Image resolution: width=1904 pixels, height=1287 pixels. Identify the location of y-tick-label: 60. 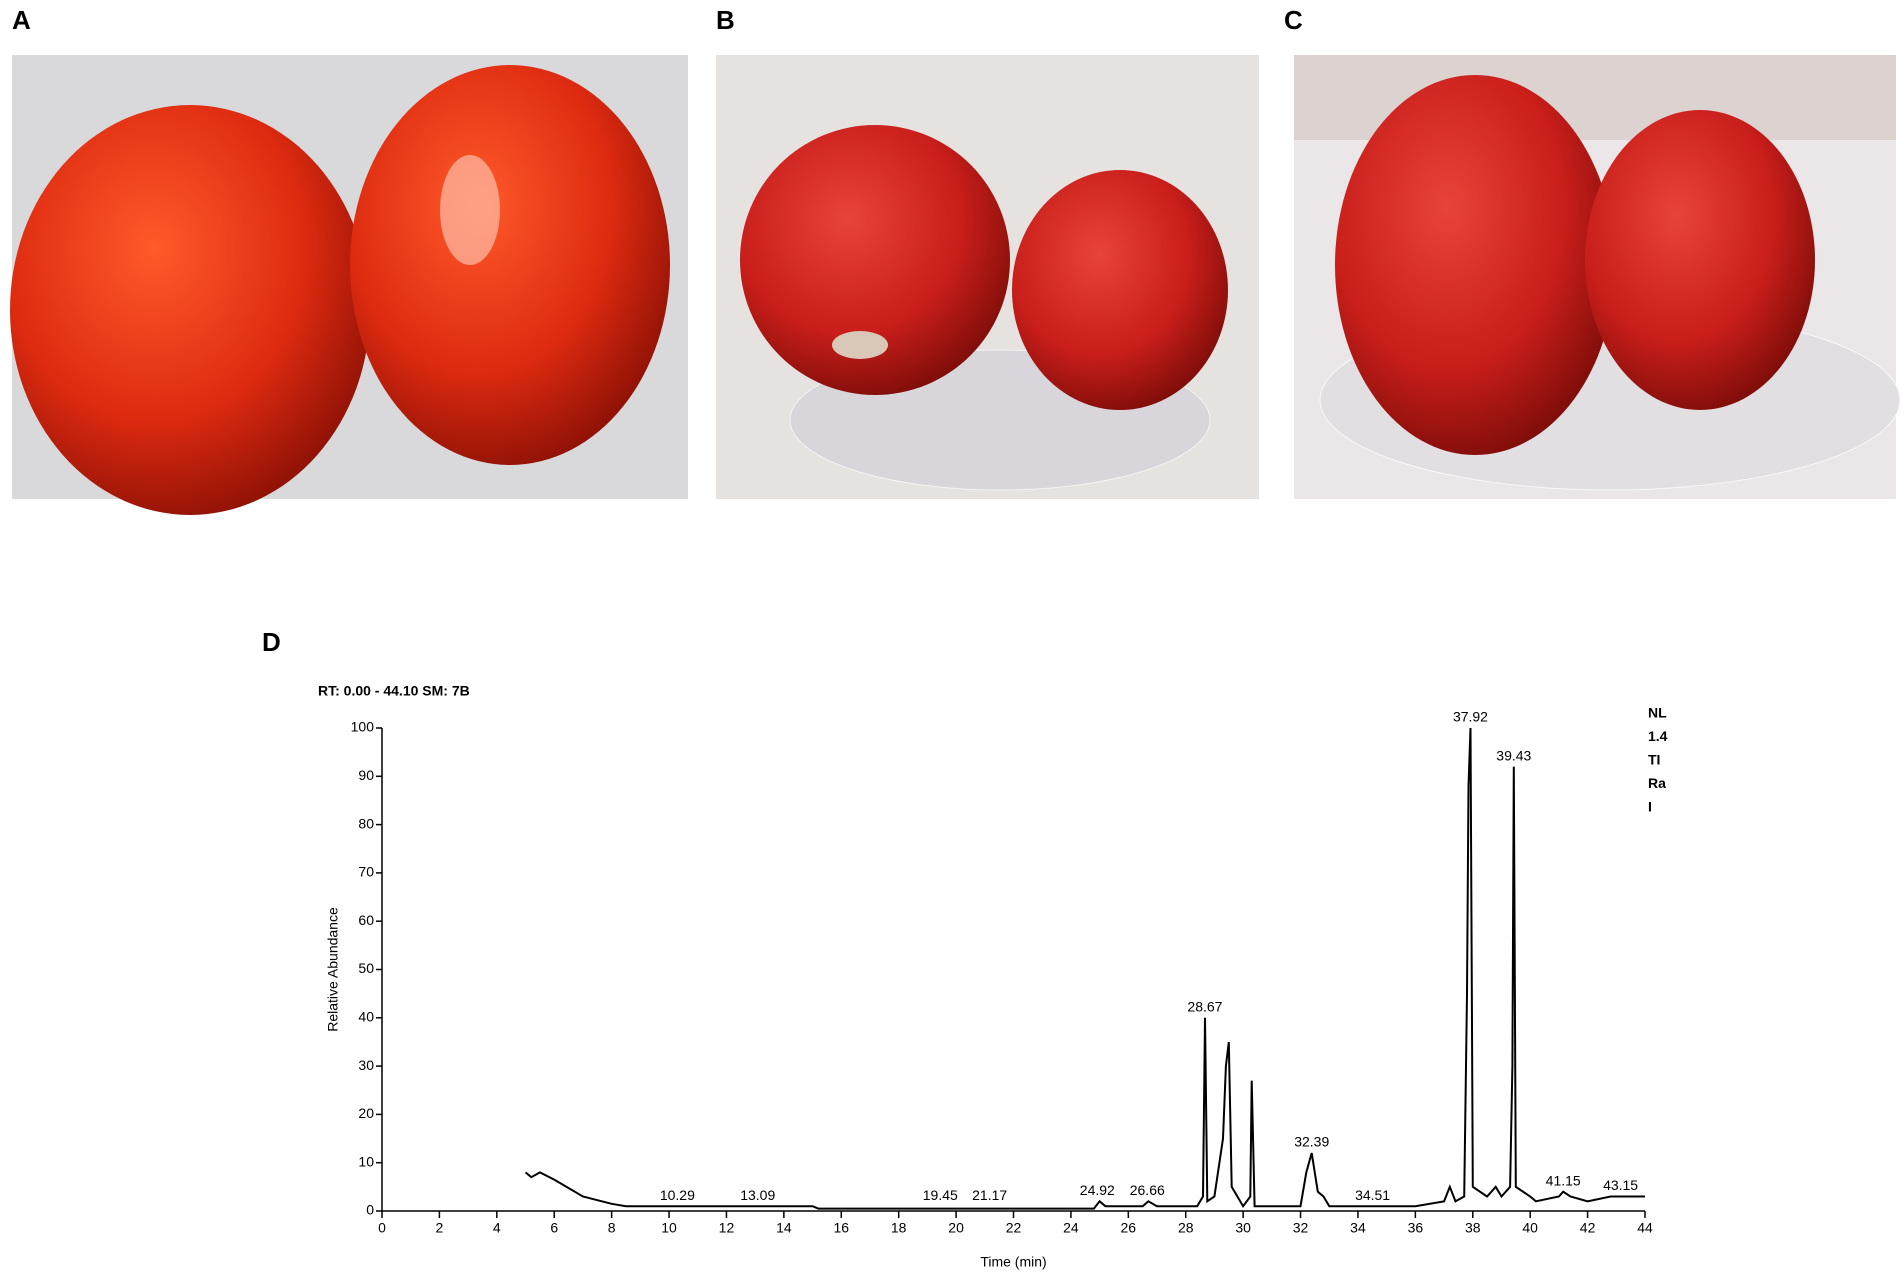
(366, 920).